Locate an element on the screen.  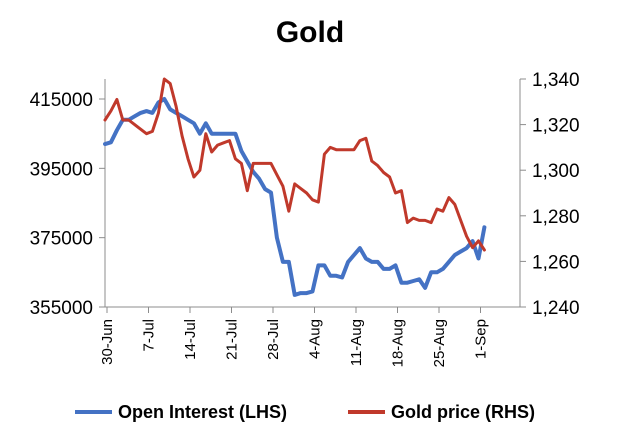
legend-label-gold-price: Gold price (RHS) is located at coordinates (463, 412).